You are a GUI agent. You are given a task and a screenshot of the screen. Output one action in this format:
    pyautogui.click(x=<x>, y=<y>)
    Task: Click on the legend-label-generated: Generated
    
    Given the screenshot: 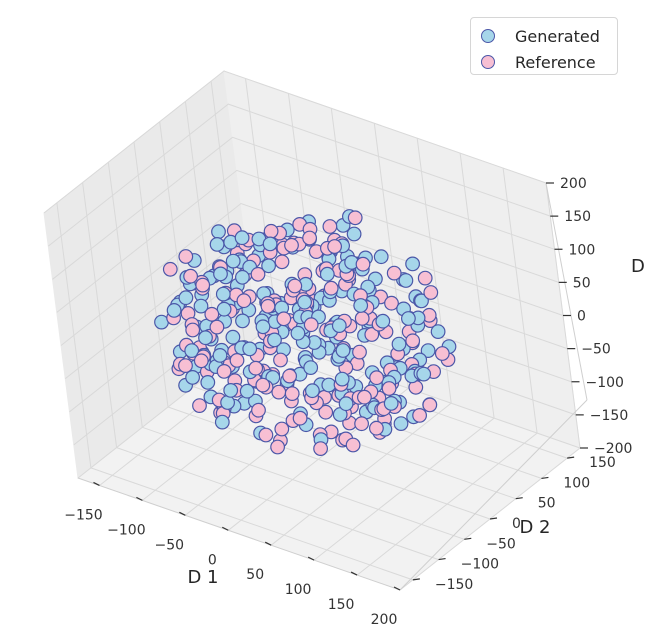 What is the action you would take?
    pyautogui.click(x=557, y=36)
    